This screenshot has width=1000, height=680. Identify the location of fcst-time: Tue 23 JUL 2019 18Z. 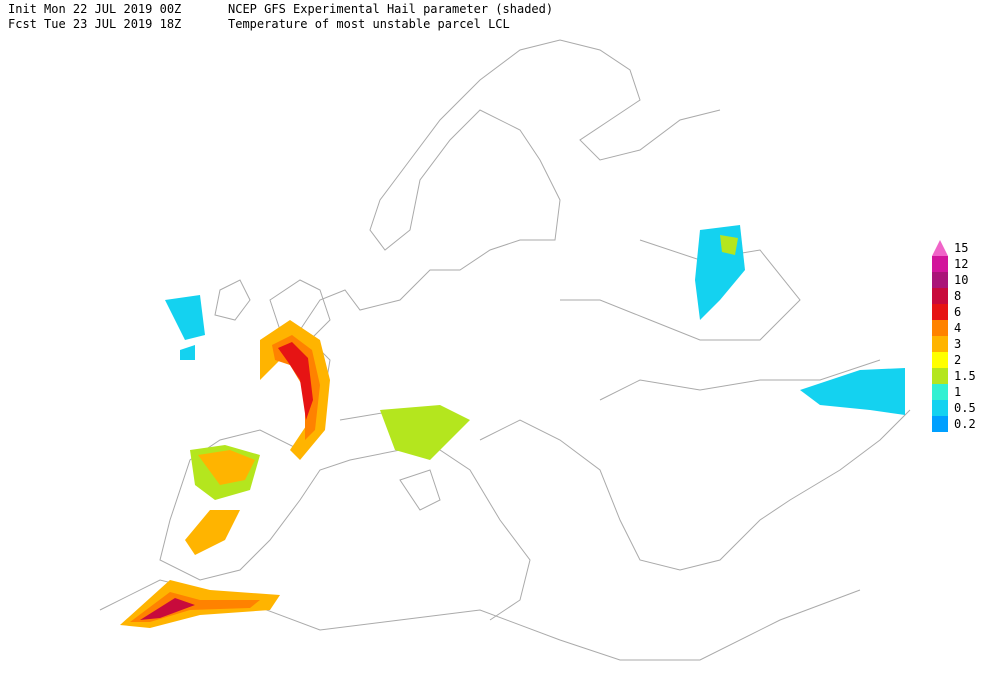
(112, 24).